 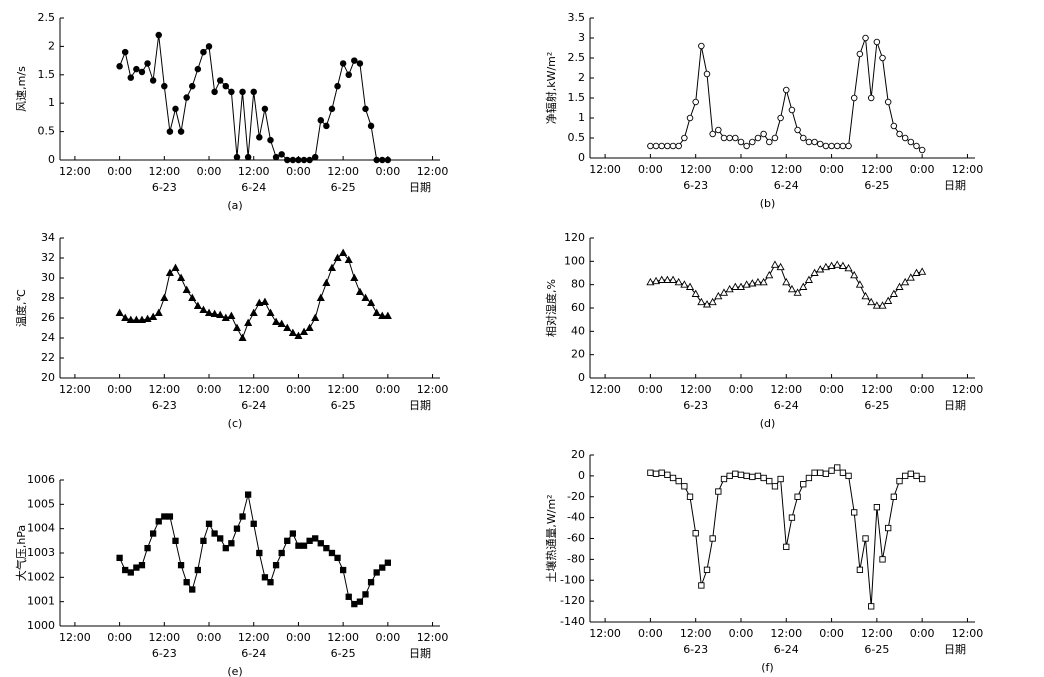 What do you see at coordinates (768, 203) in the screenshot?
I see `caption: (b)` at bounding box center [768, 203].